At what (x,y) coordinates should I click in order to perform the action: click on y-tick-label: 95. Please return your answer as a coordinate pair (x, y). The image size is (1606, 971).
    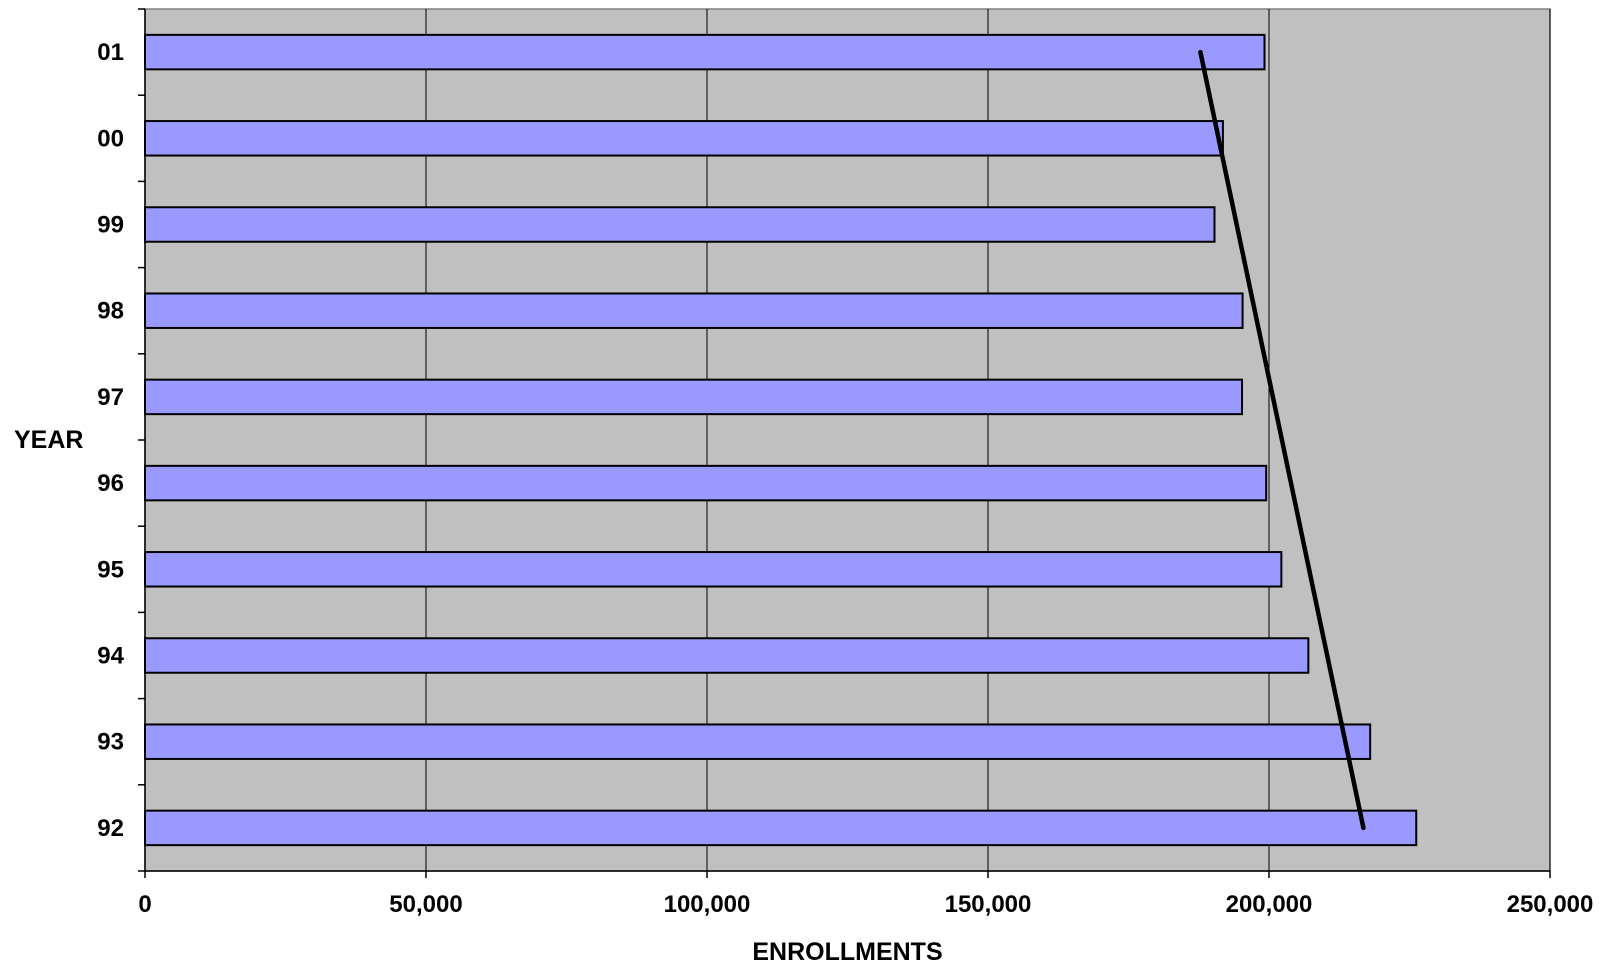
    Looking at the image, I should click on (110, 569).